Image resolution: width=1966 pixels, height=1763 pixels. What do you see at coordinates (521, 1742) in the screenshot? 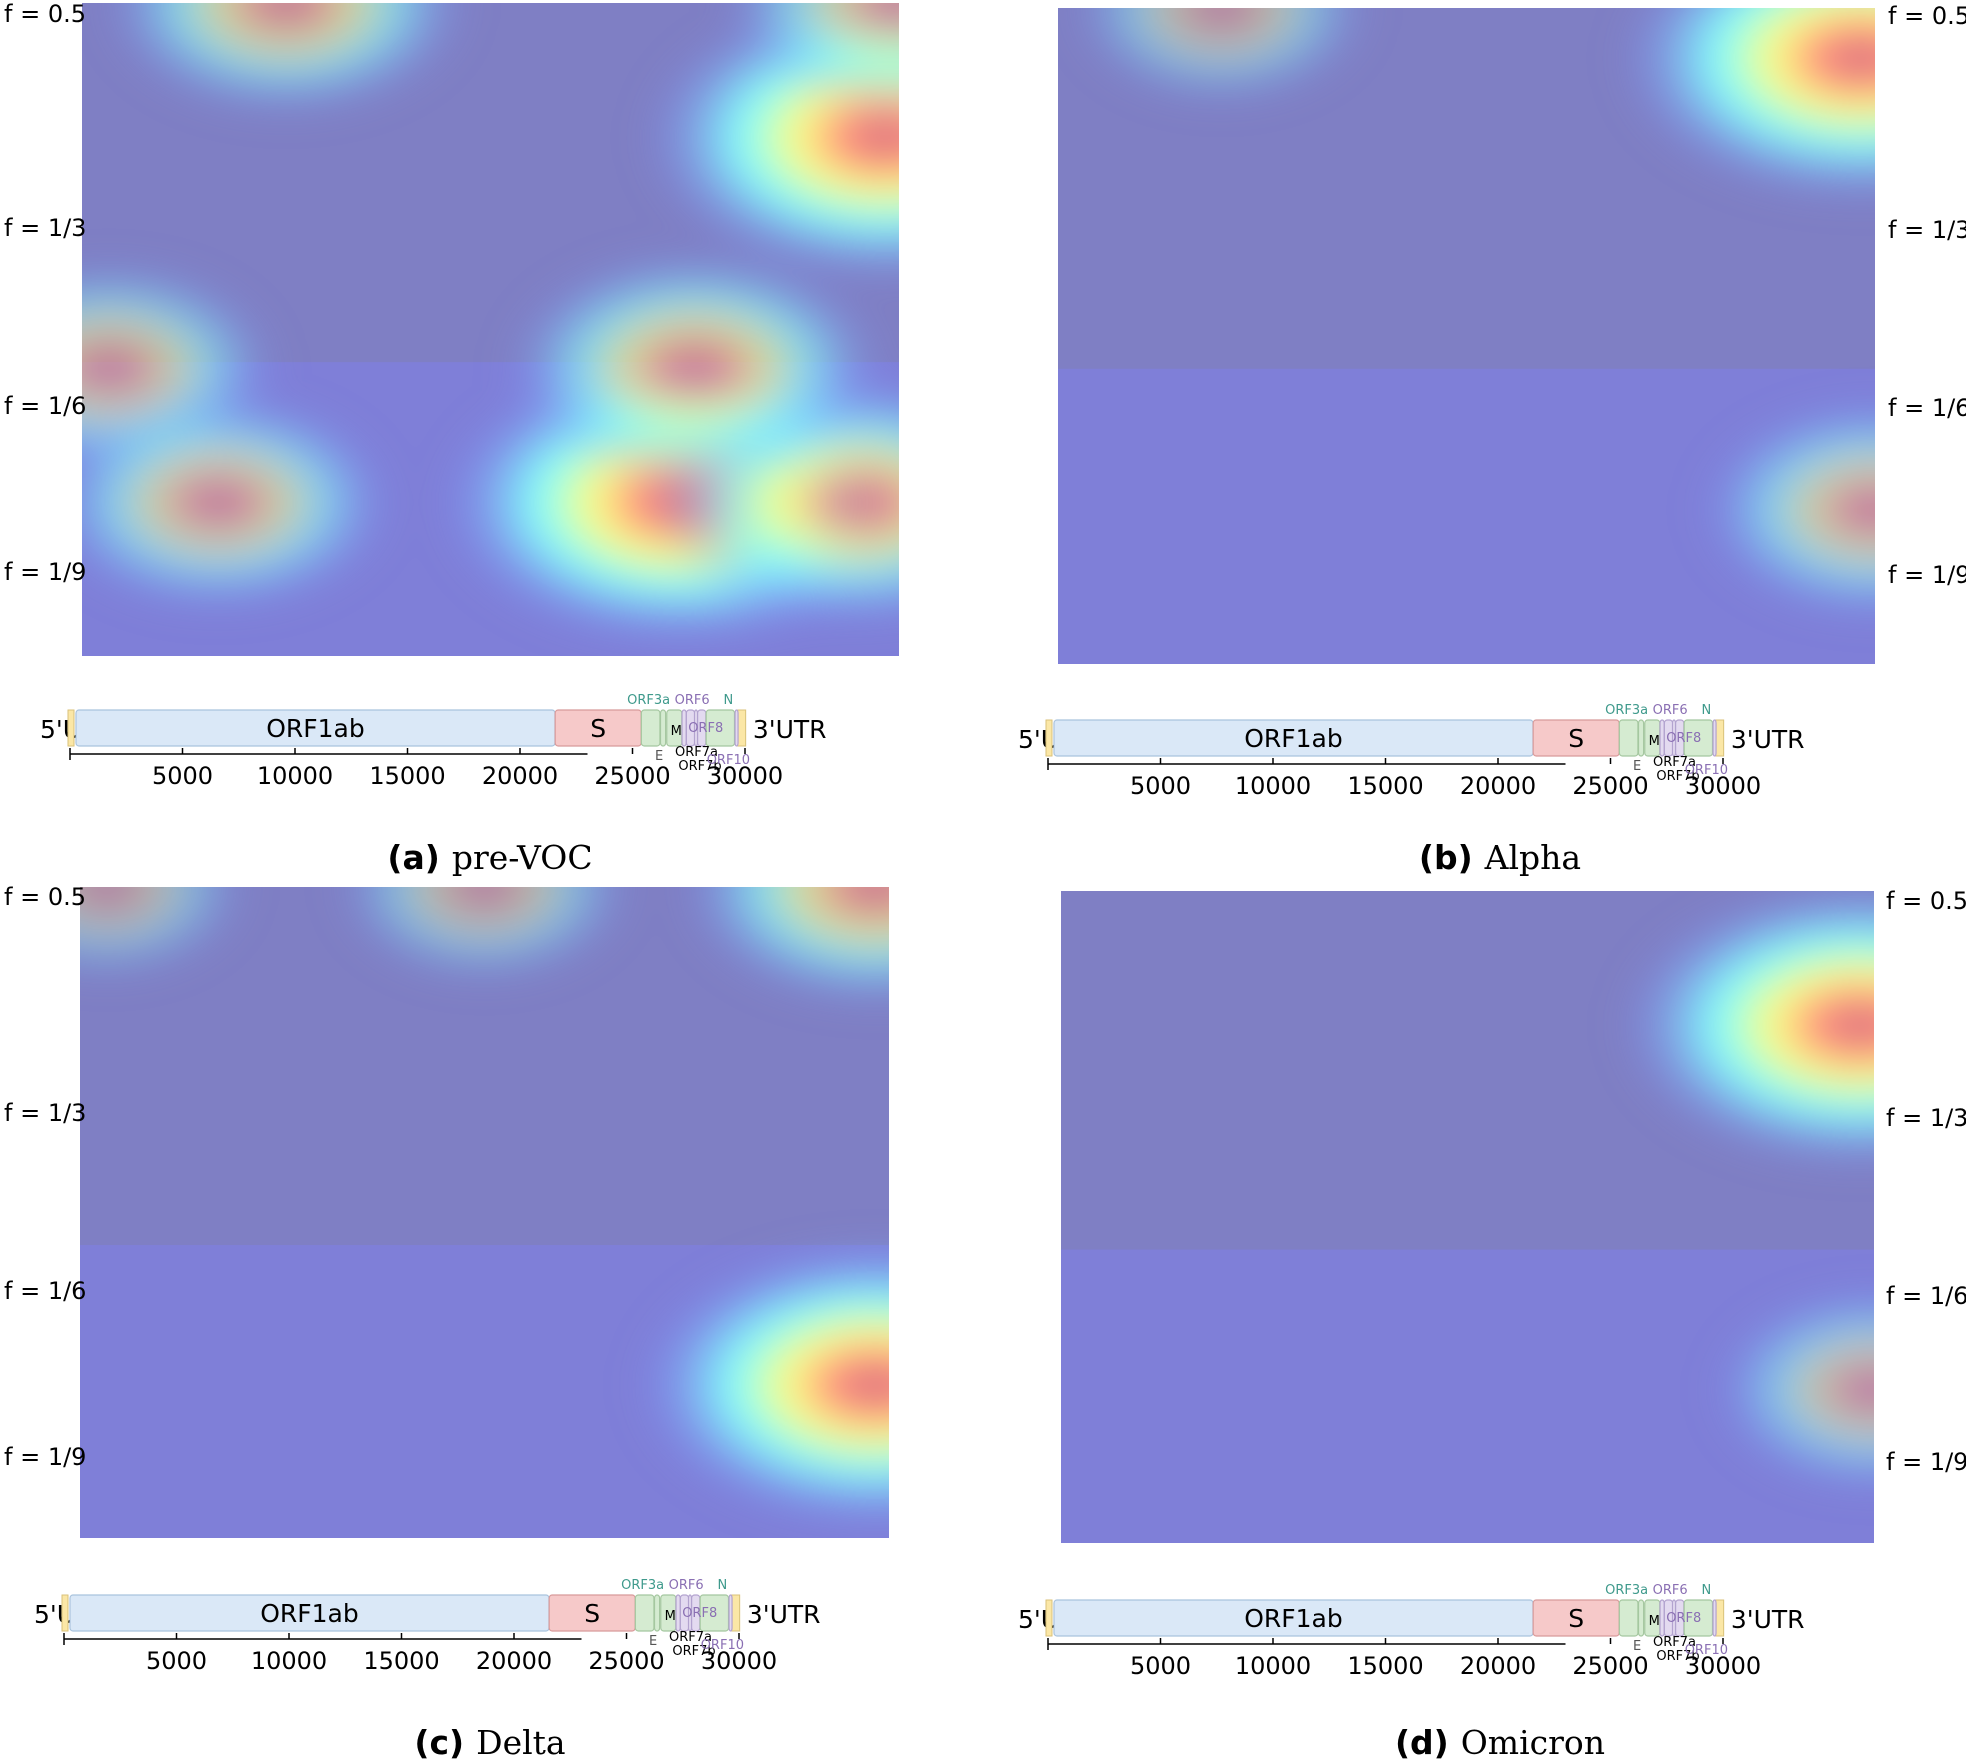
I see `panel-title: Delta` at bounding box center [521, 1742].